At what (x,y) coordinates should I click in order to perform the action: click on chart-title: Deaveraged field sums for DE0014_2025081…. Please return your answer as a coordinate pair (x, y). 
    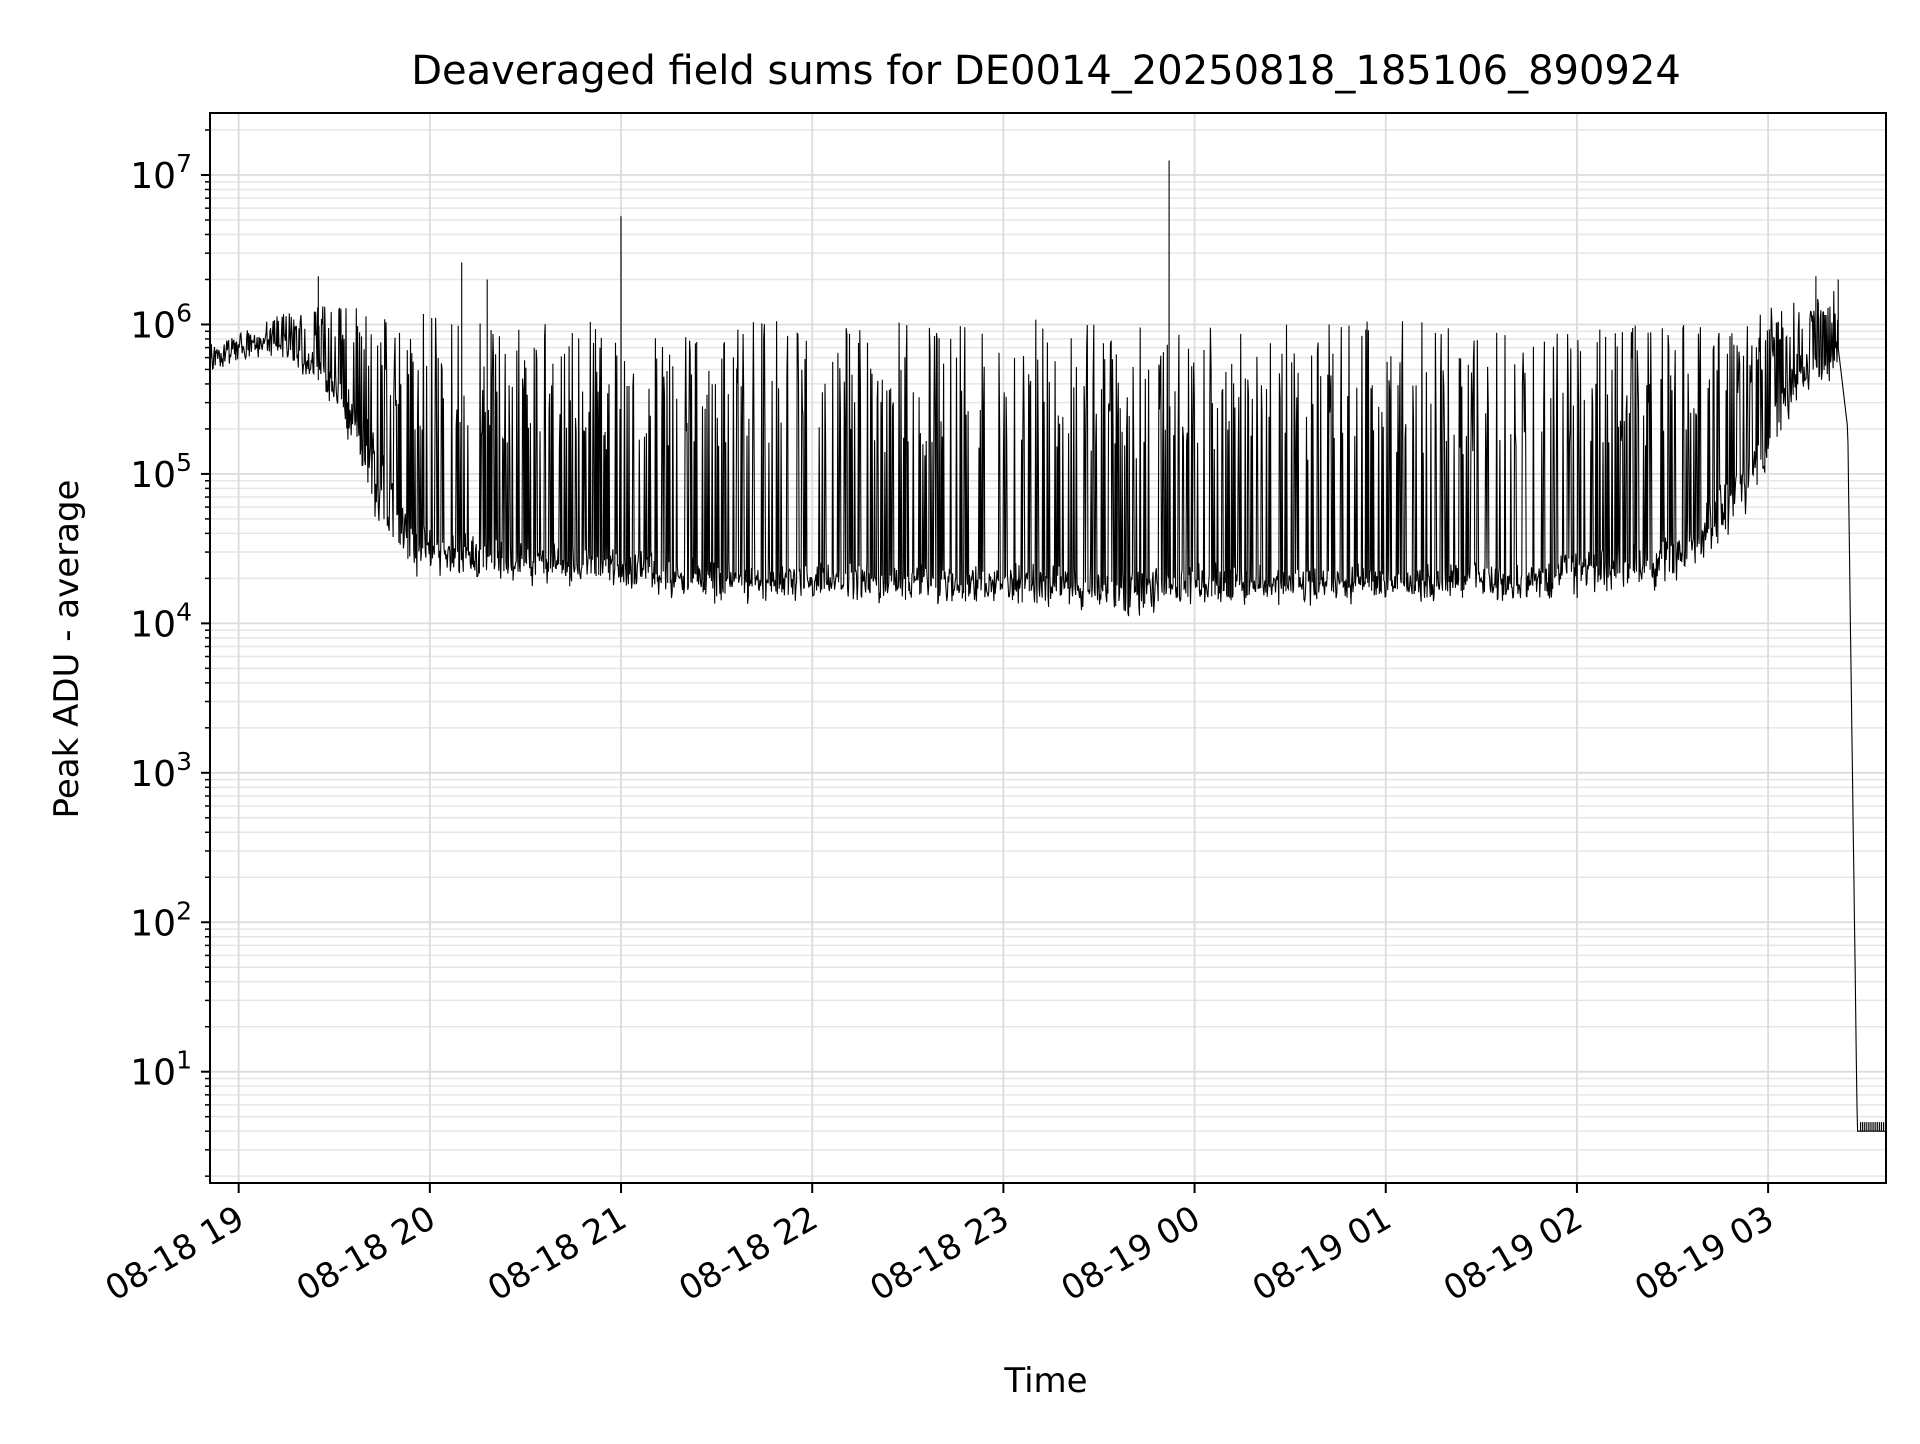
    Looking at the image, I should click on (1046, 71).